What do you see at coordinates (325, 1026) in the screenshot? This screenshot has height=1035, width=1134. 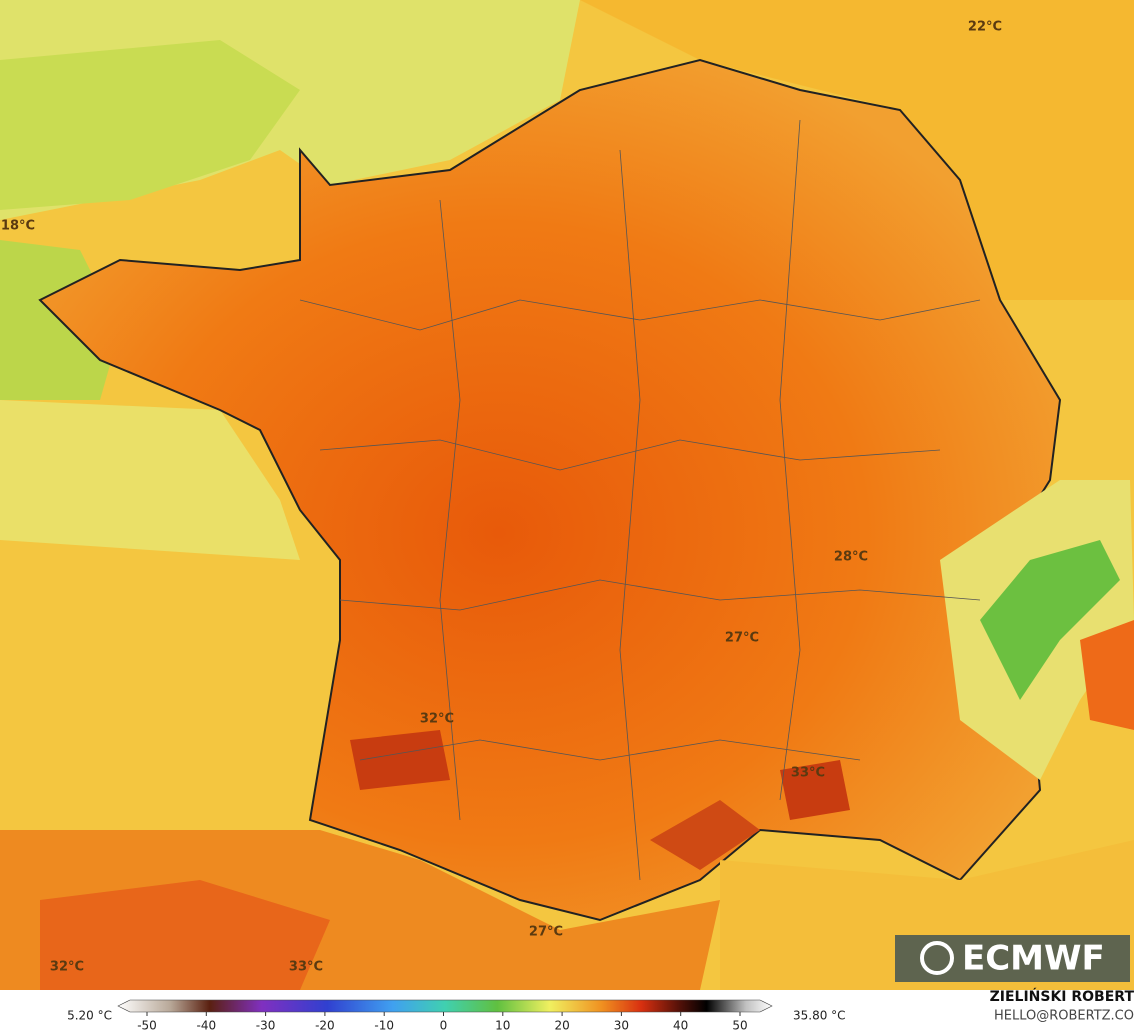 I see `colorbar-tick-label: -20` at bounding box center [325, 1026].